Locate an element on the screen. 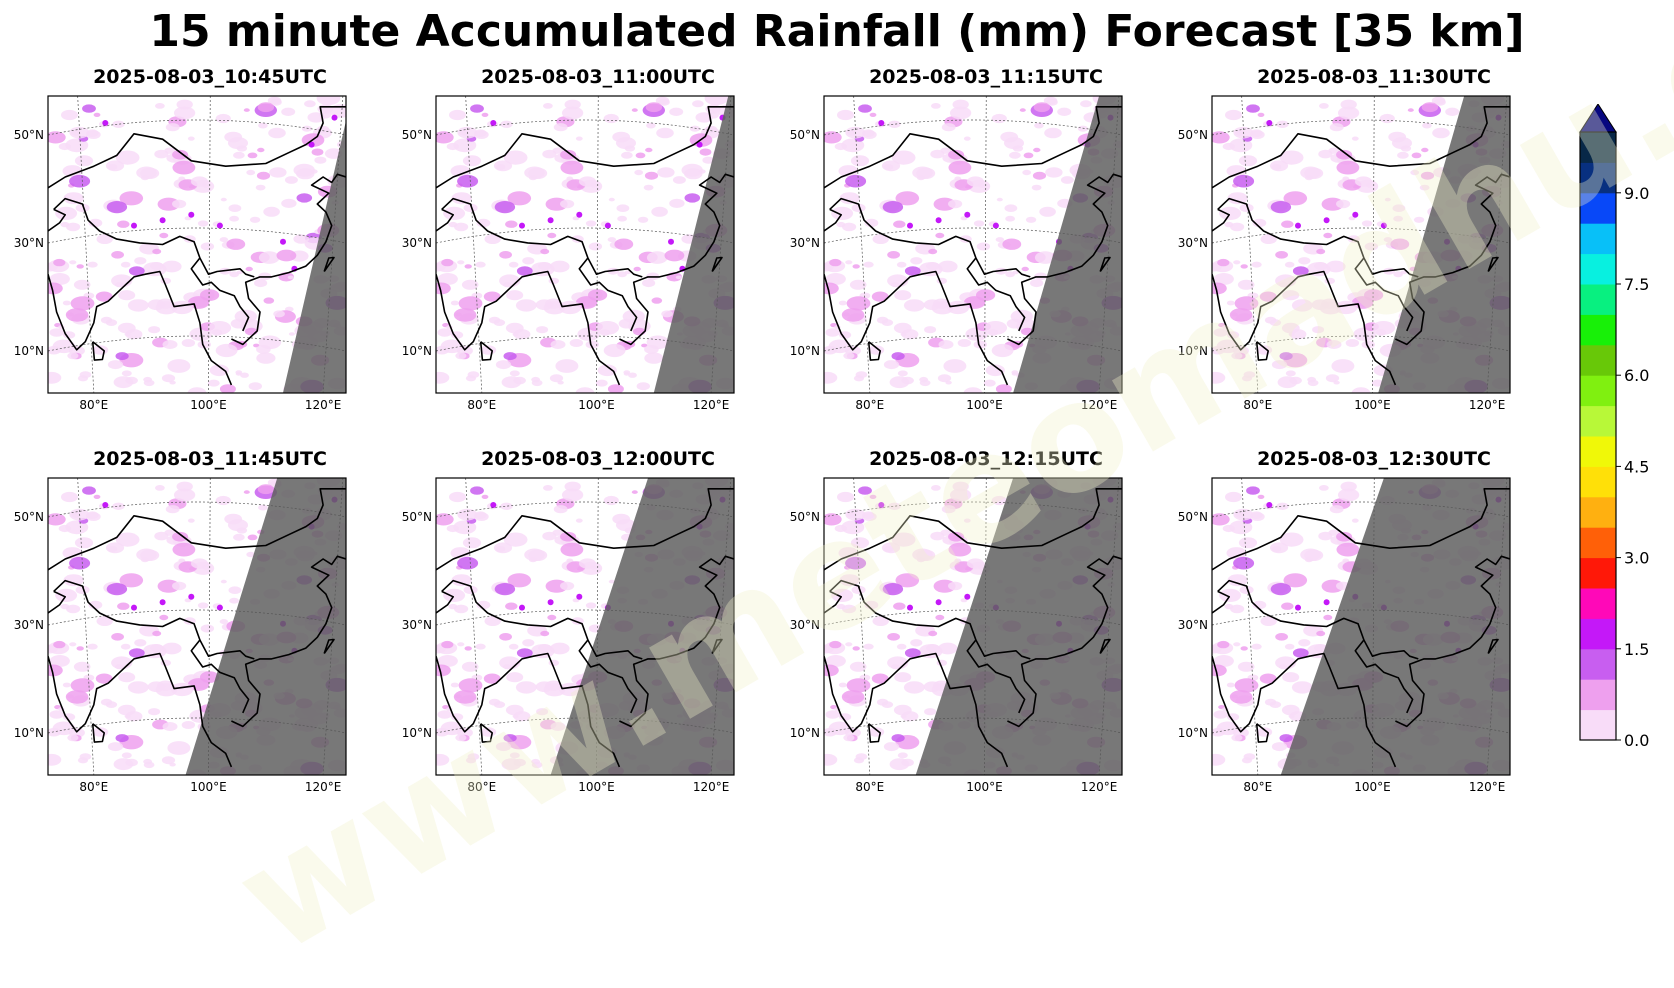 This screenshot has height=988, width=1674. map-plot: 50°N 30°N 10°N 80°E 100°E 120°E is located at coordinates (1344, 635).